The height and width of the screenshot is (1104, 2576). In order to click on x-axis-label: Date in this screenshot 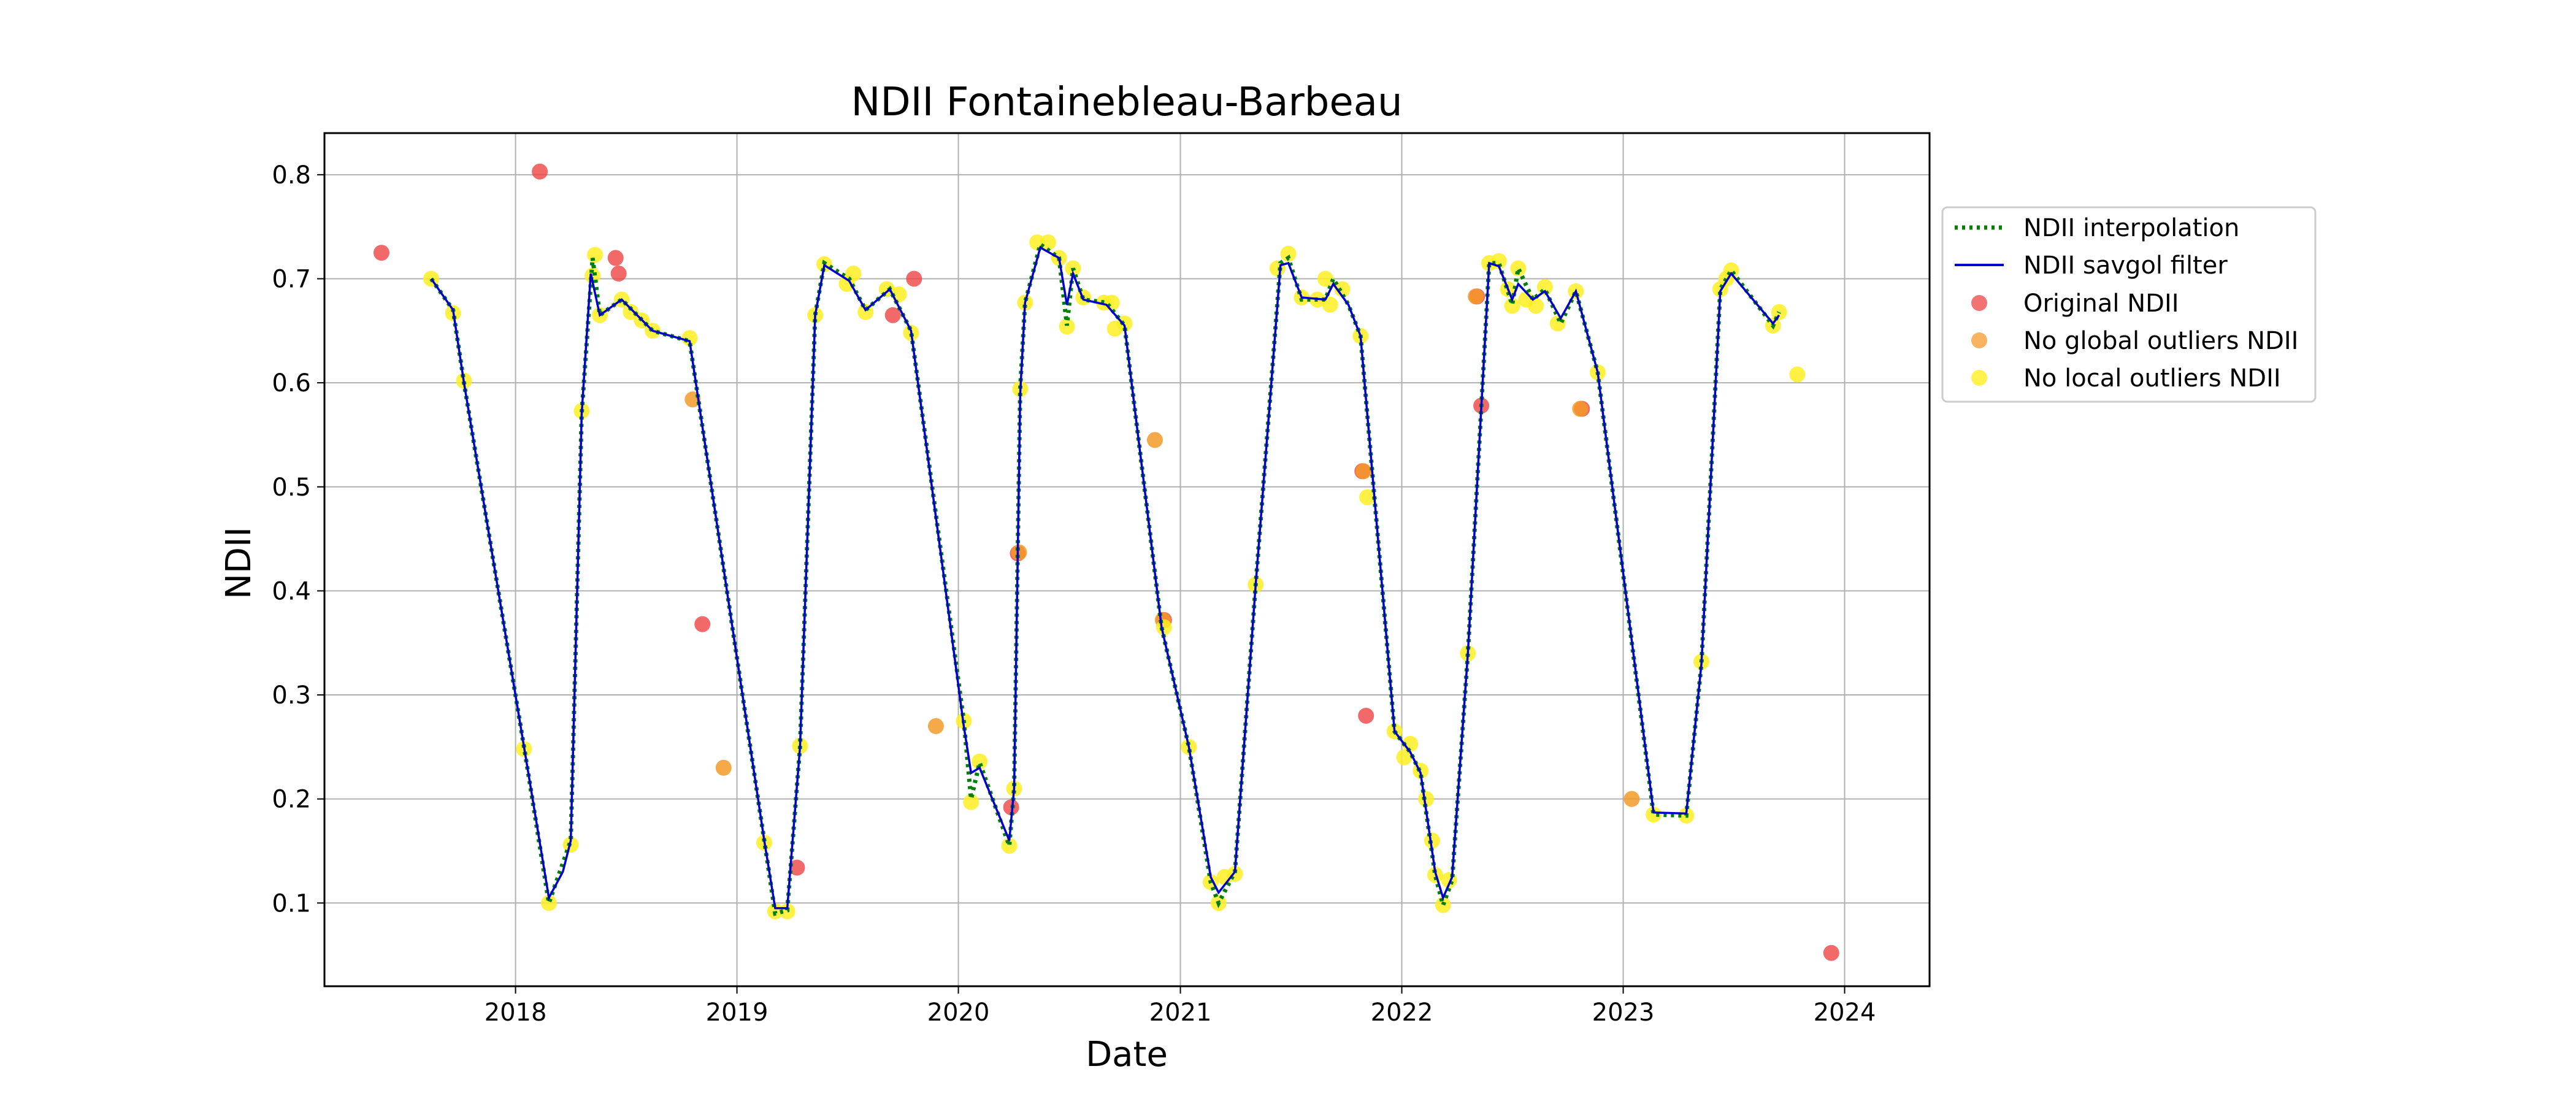, I will do `click(1127, 1055)`.